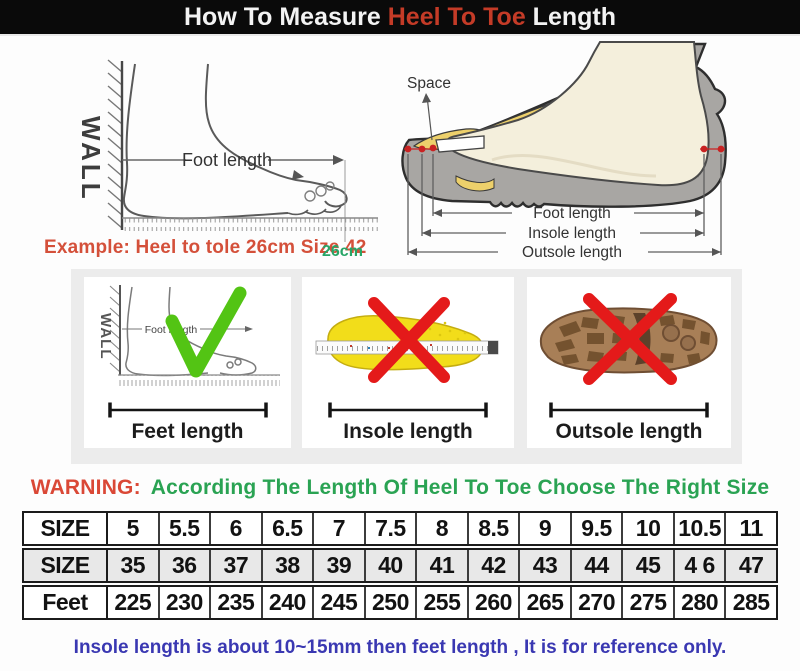 The image size is (800, 671). What do you see at coordinates (340, 565) in the screenshot?
I see `size-cell: 39` at bounding box center [340, 565].